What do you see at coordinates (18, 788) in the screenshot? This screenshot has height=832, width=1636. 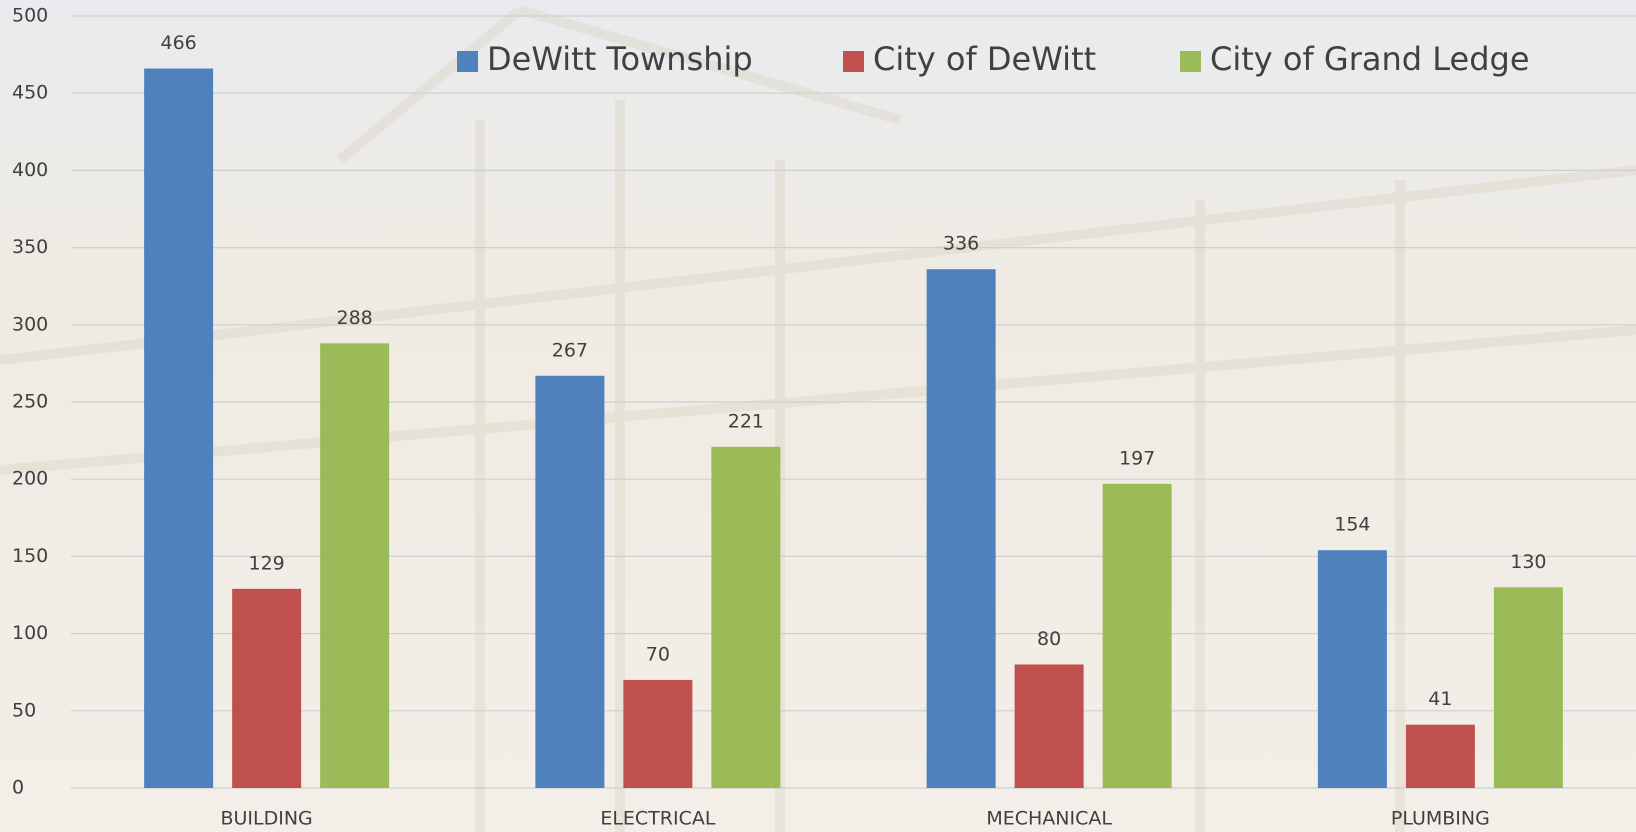 I see `y-tick-label: 0` at bounding box center [18, 788].